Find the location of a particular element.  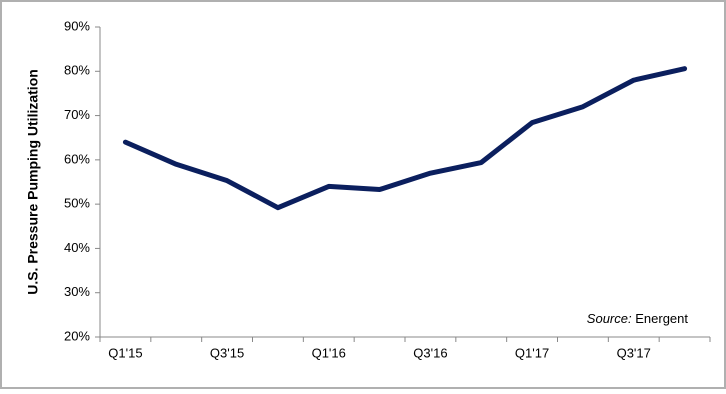

y-axis-label: U.S. Pressure Pumping Utilization is located at coordinates (33, 182).